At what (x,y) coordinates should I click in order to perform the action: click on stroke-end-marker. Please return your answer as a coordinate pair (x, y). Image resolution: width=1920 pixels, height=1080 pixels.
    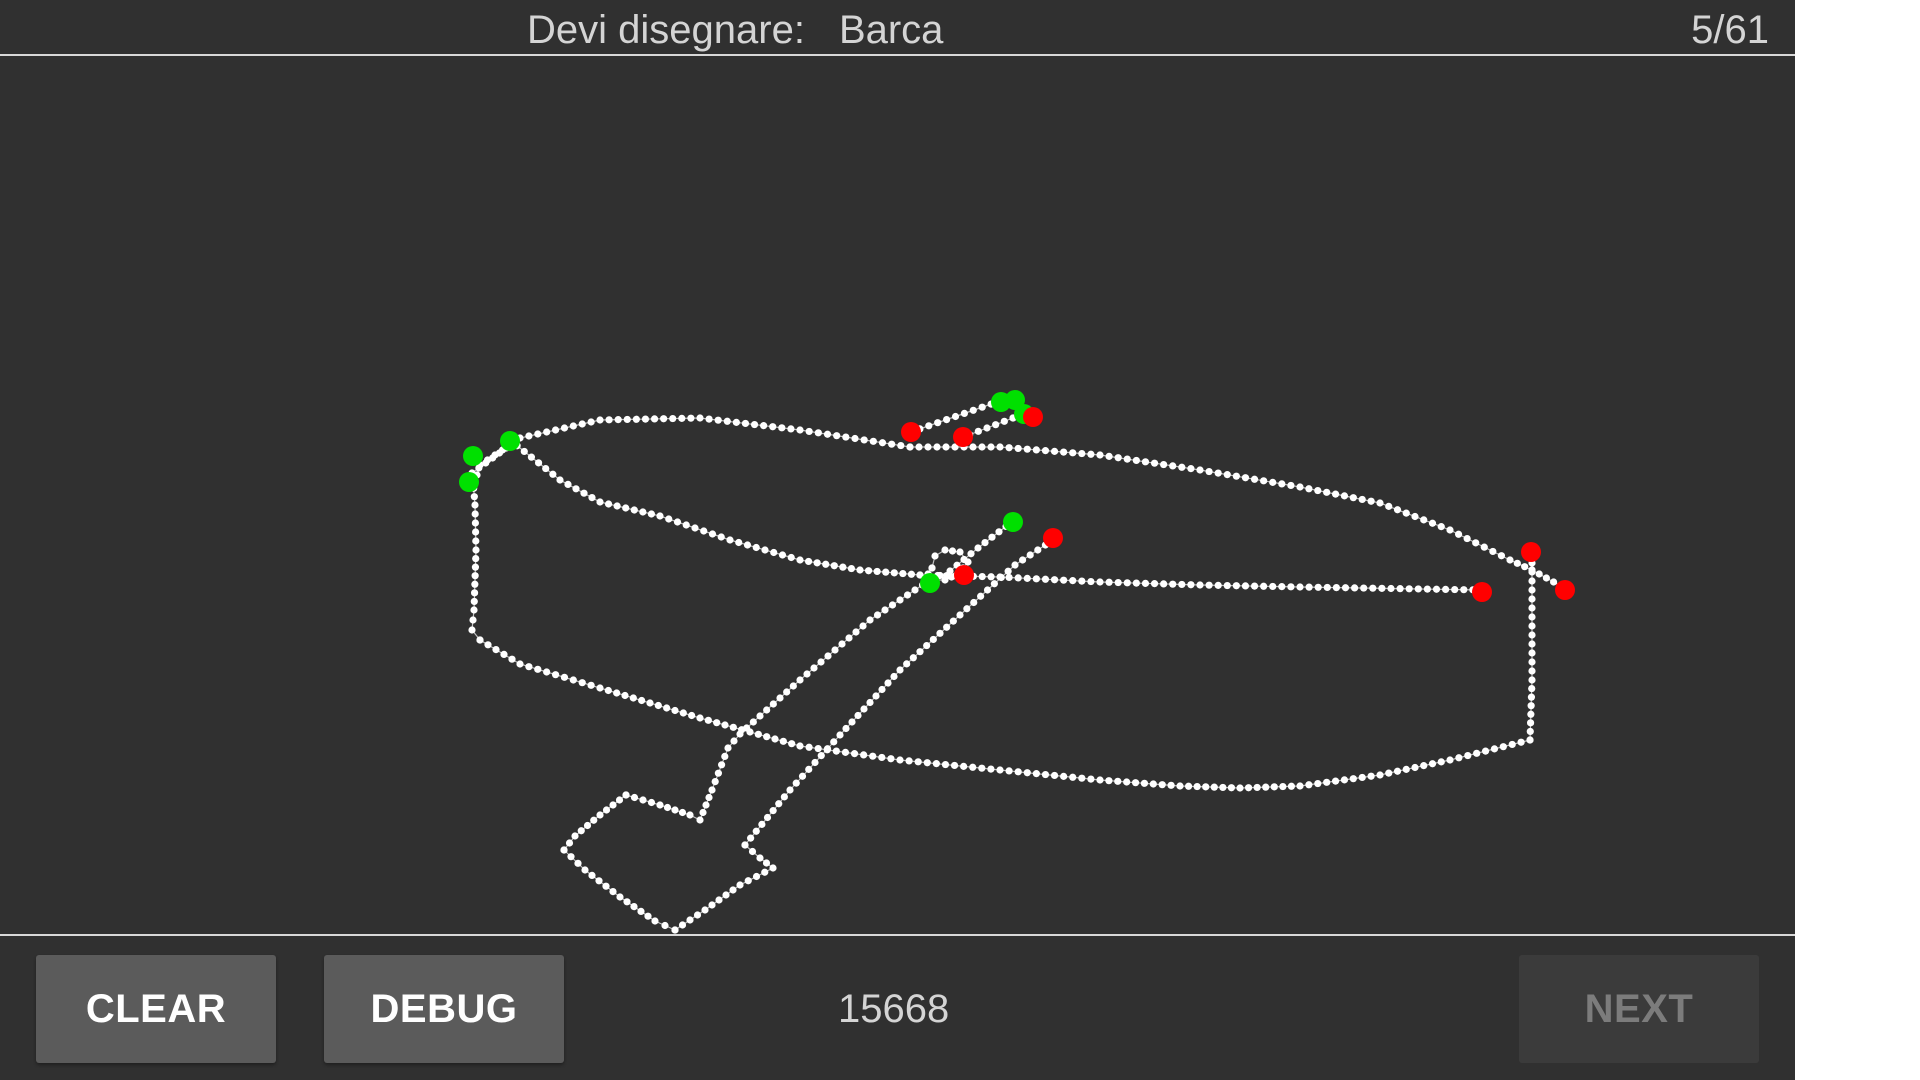
    Looking at the image, I should click on (1565, 590).